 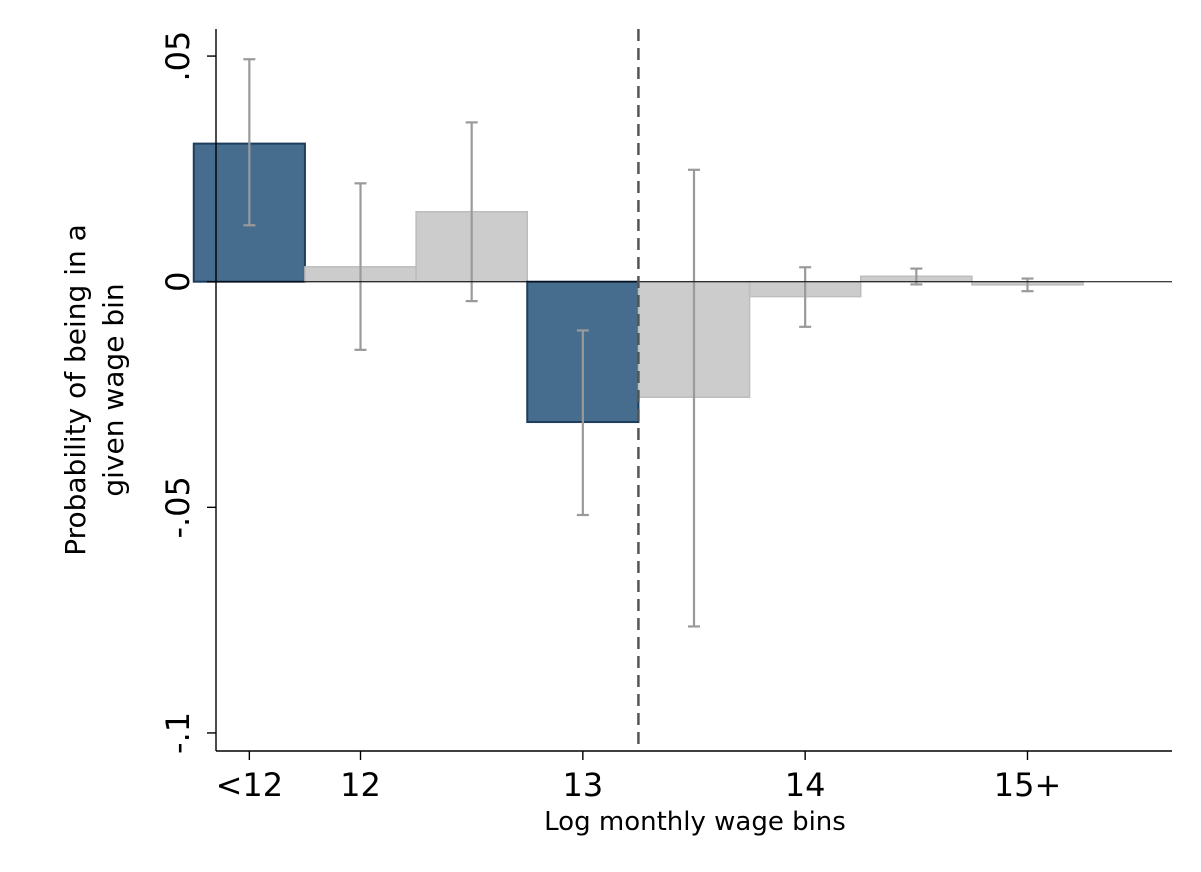 What do you see at coordinates (94, 390) in the screenshot?
I see `y-axis-title: Probability of being in a given wage bin` at bounding box center [94, 390].